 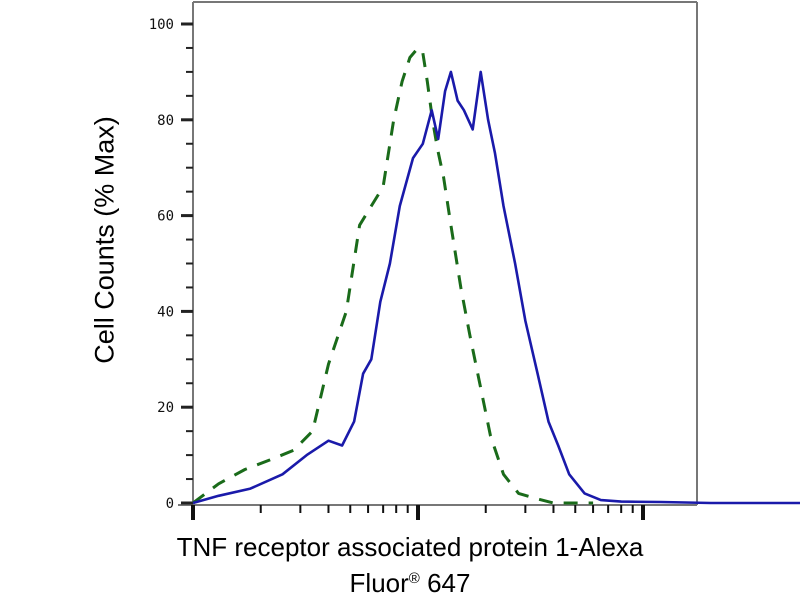 What do you see at coordinates (171, 264) in the screenshot?
I see `y-axis: 0 20 40 60 80 100` at bounding box center [171, 264].